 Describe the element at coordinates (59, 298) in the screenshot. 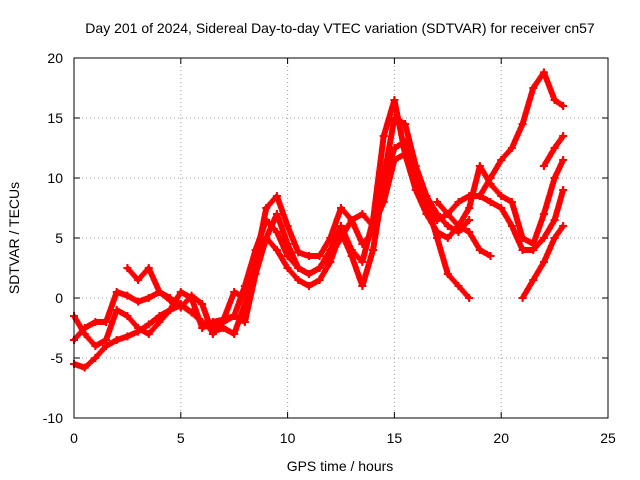

I see `y-tick-label: 0` at that location.